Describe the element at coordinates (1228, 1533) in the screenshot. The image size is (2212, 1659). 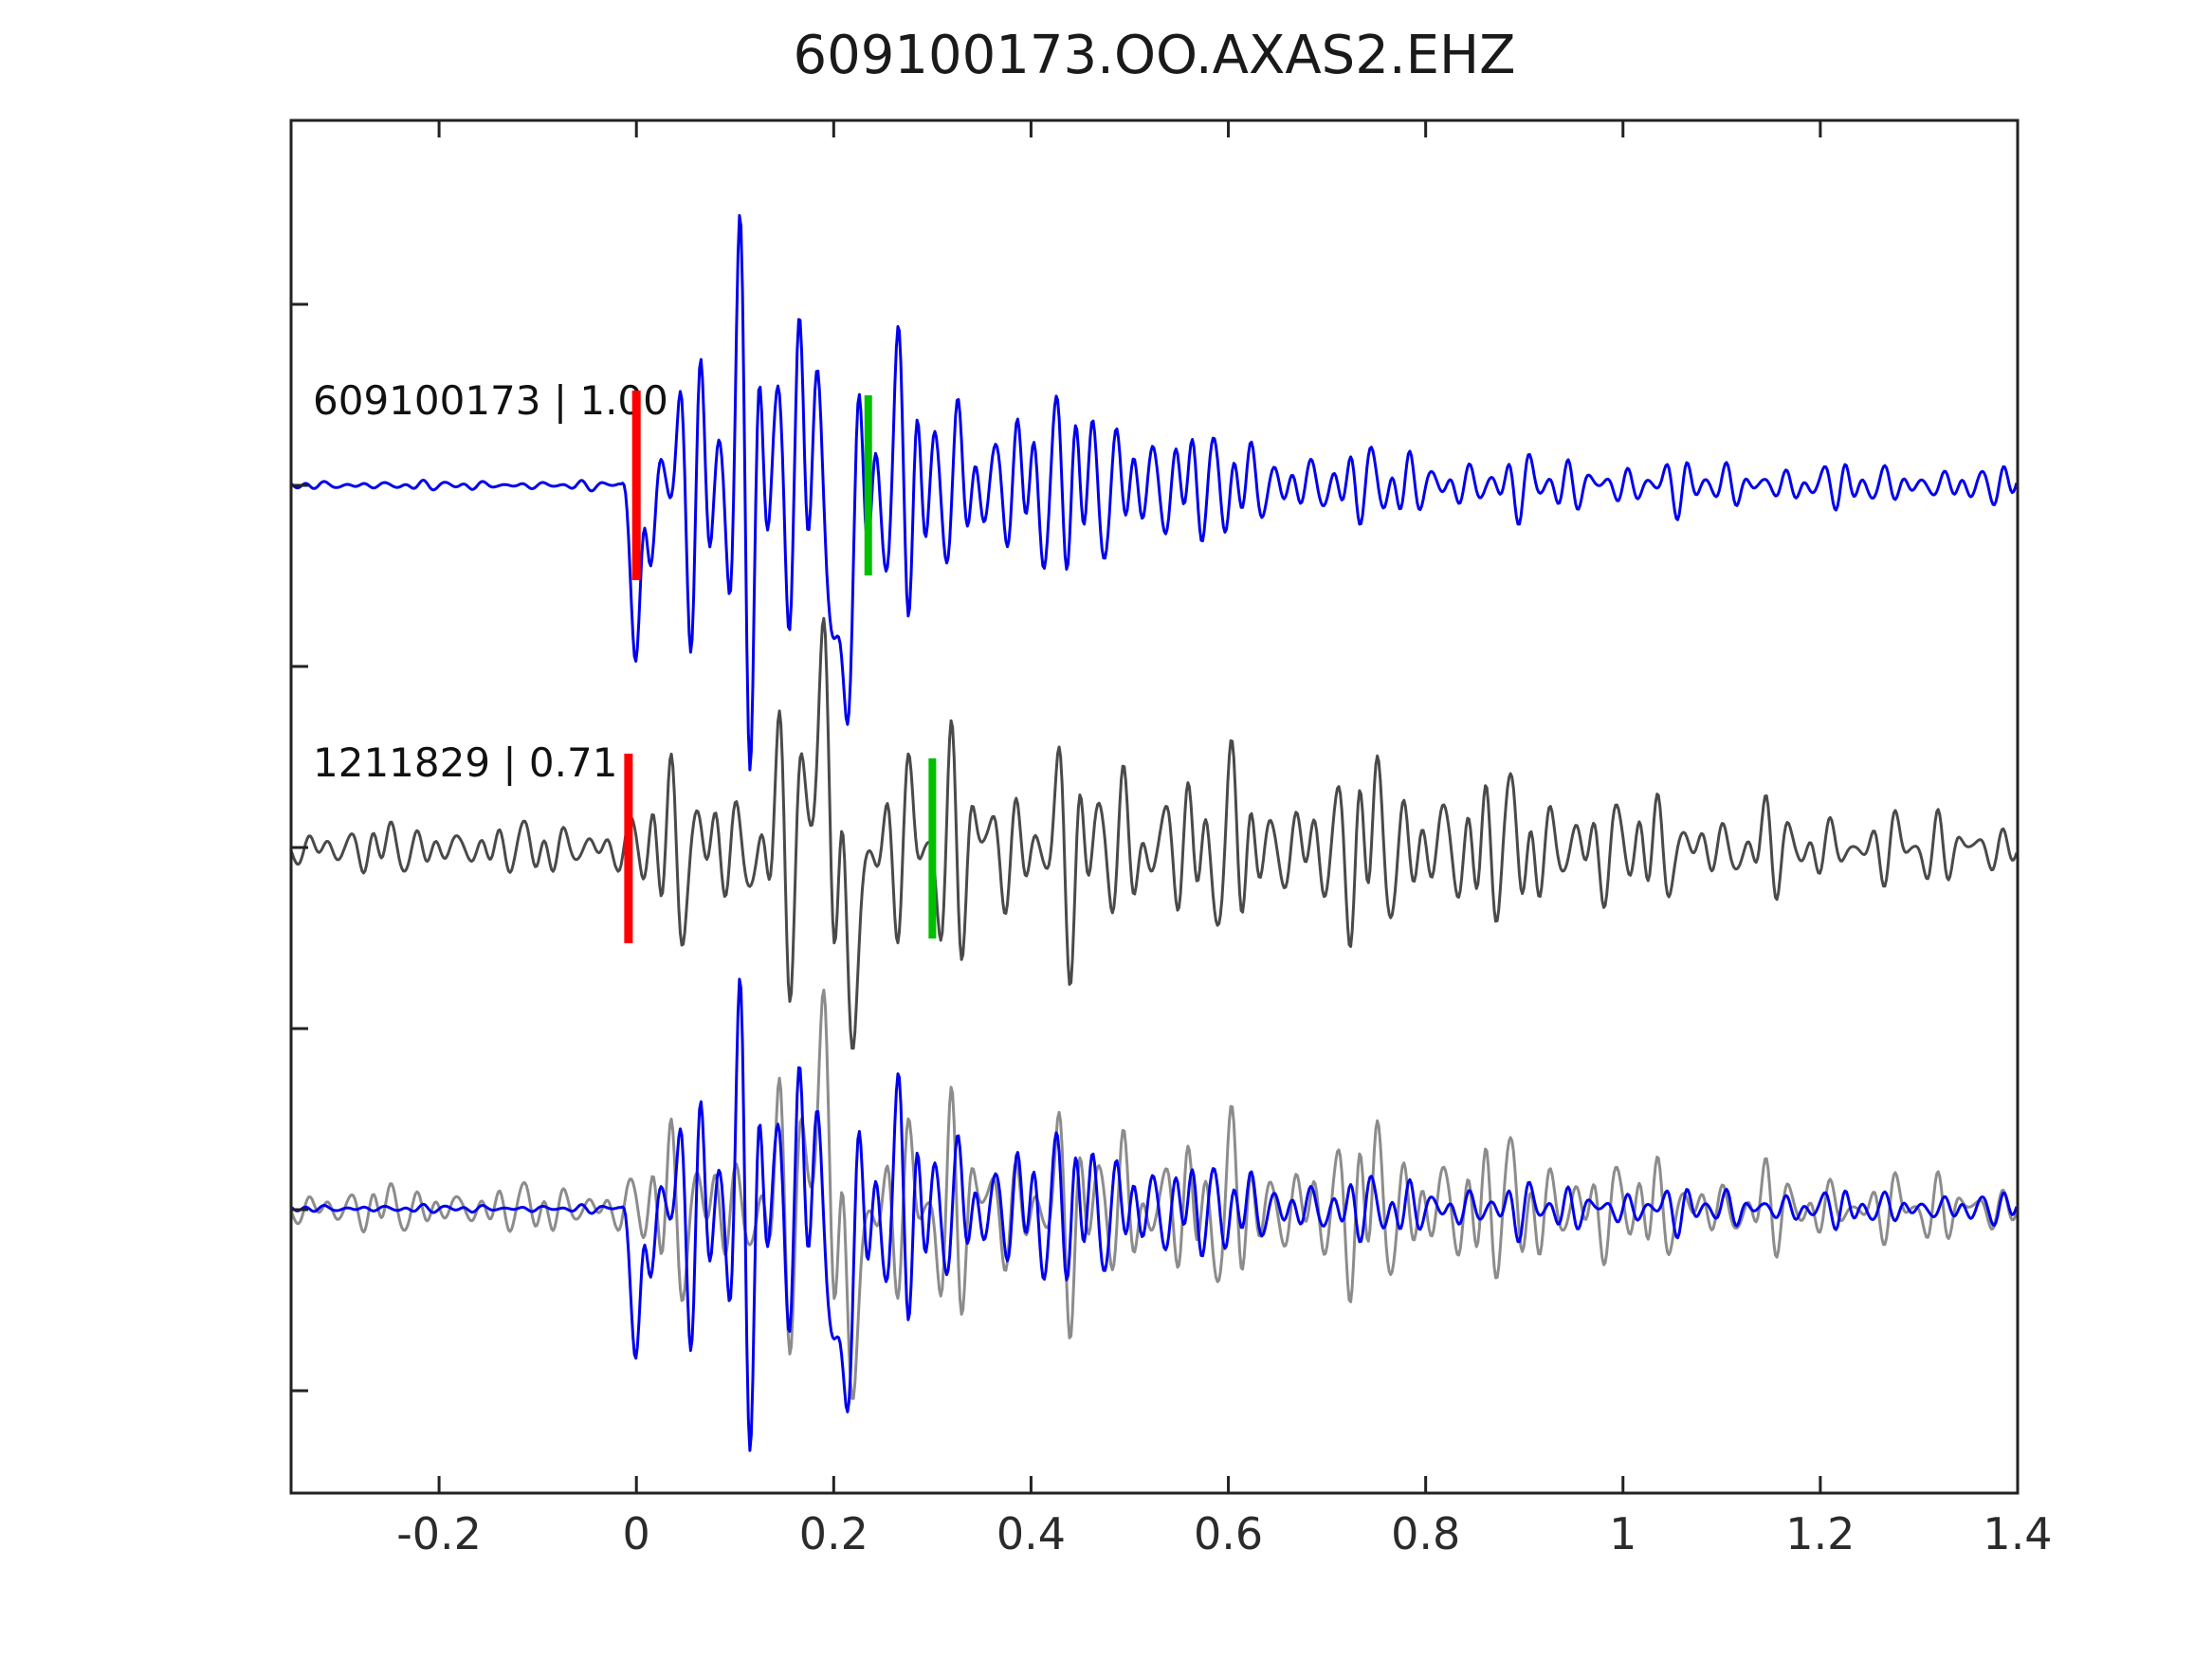
I see `x-tick-label: 0.6` at that location.